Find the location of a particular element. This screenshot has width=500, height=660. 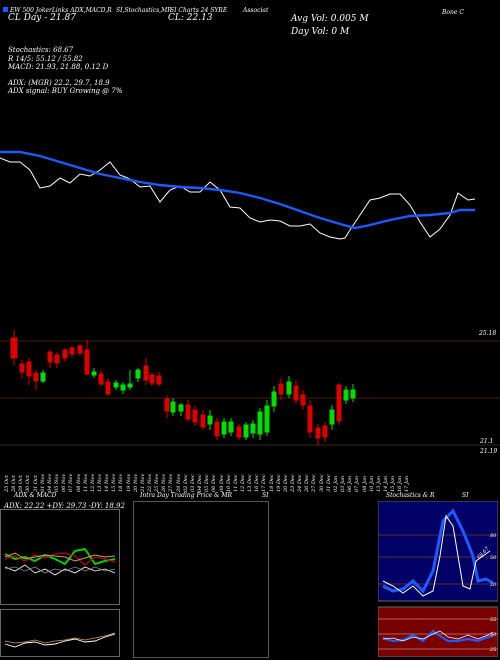

rsi-line is located at coordinates (438, 636).